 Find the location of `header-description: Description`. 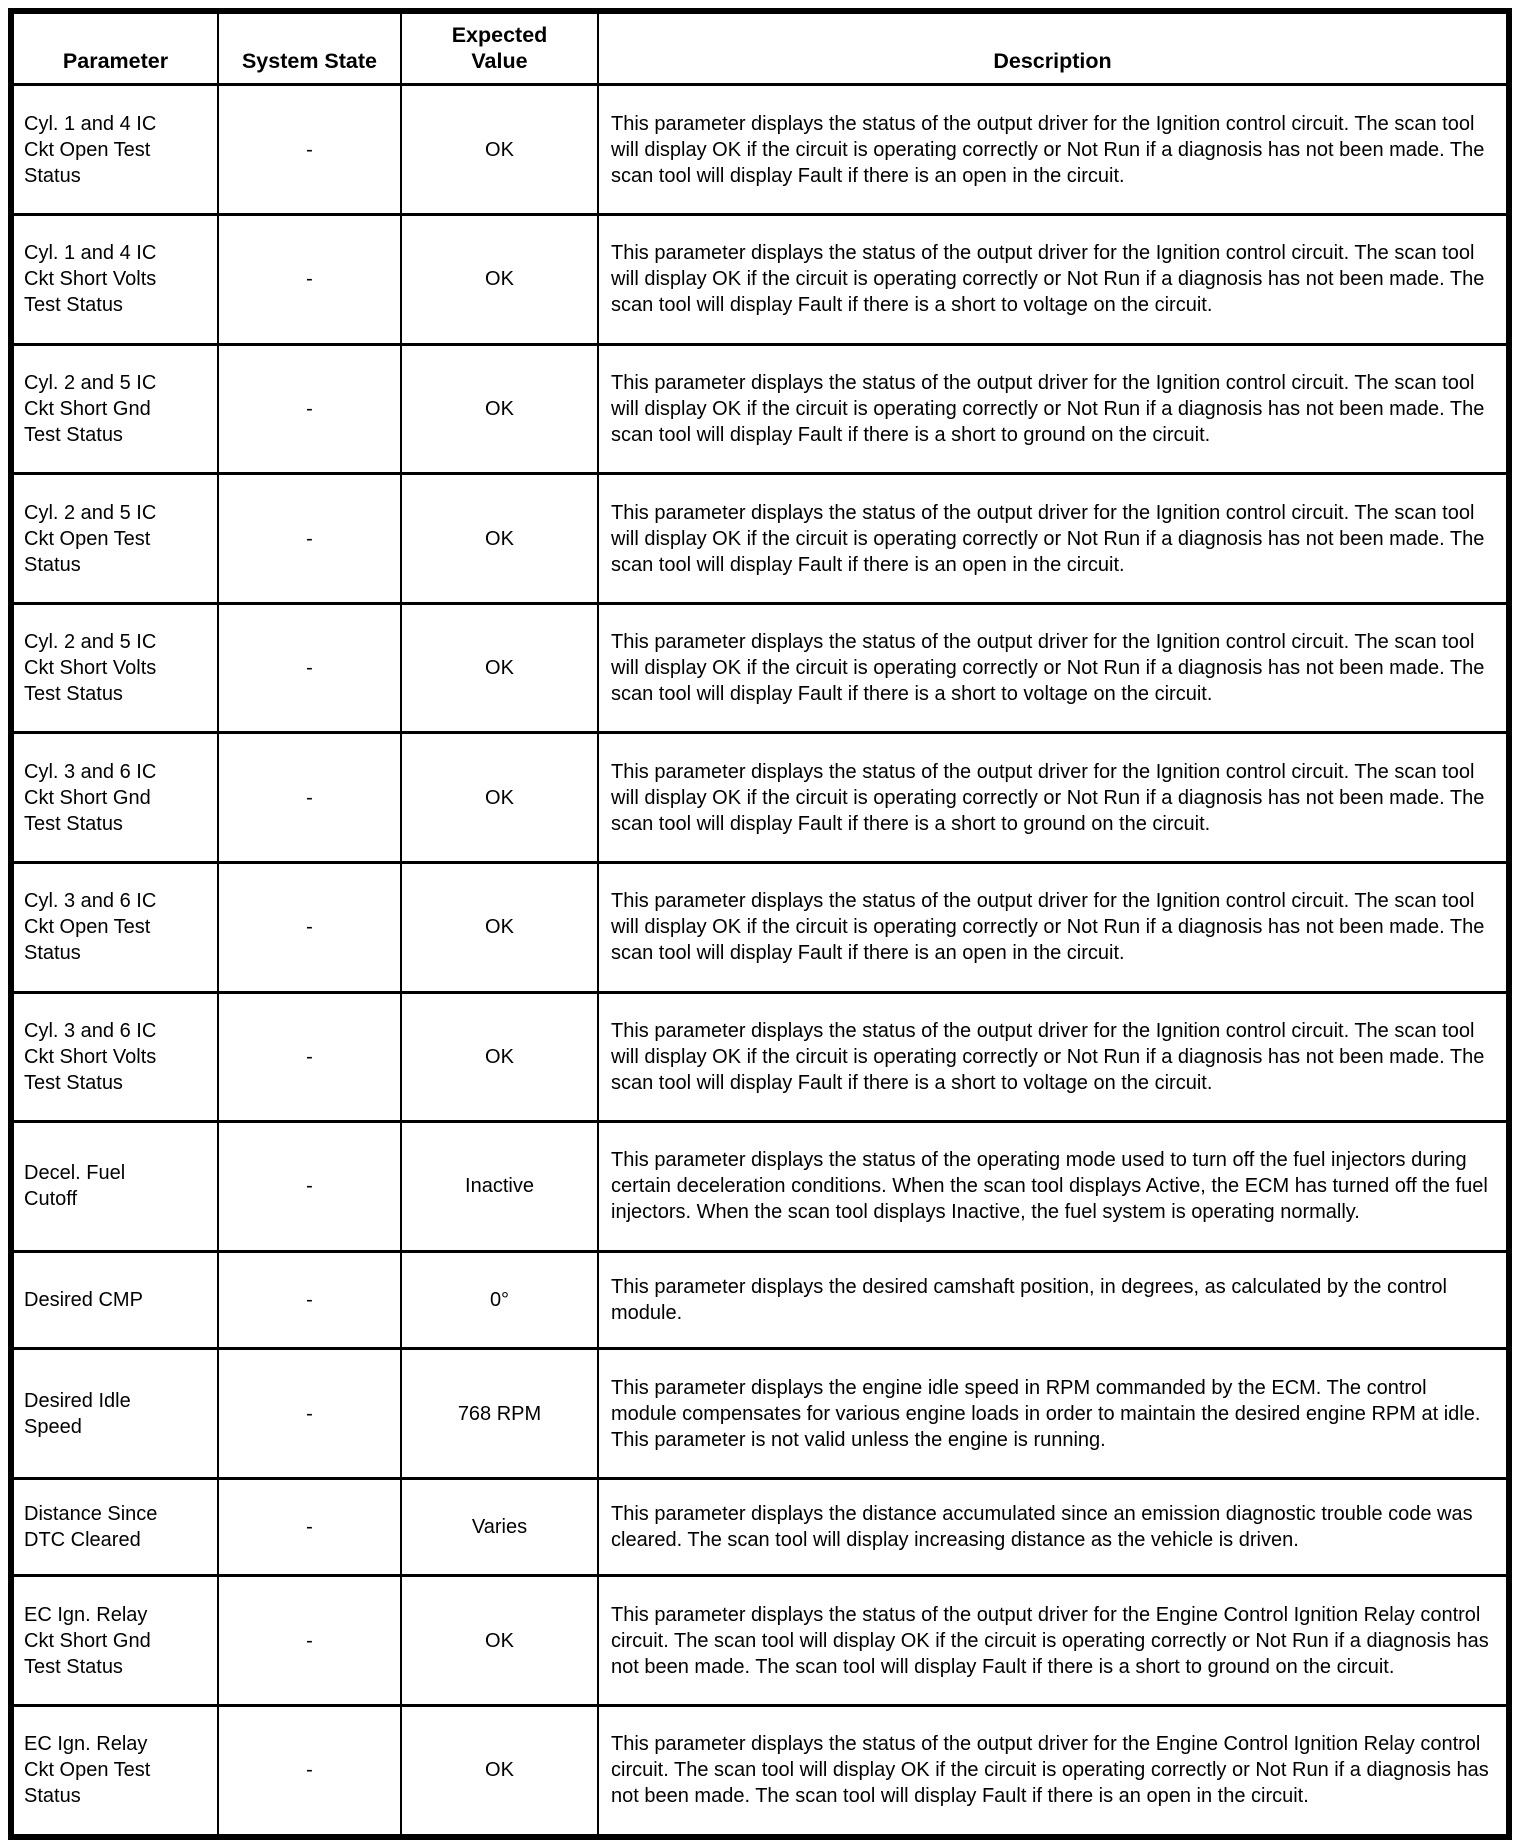

header-description: Description is located at coordinates (1053, 48).